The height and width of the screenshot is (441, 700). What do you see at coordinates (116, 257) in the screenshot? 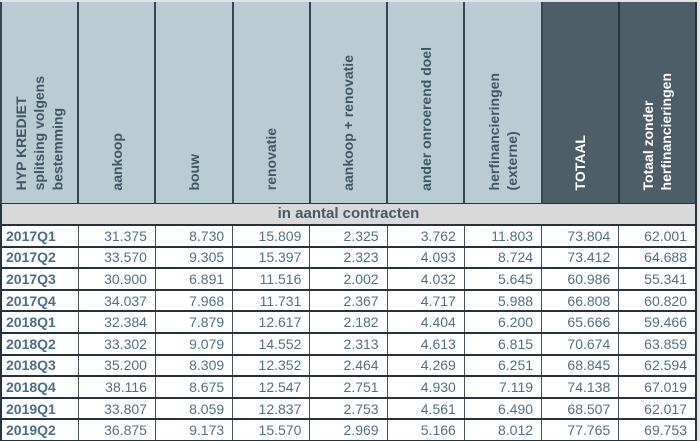
I see `data-cell: 33.570` at bounding box center [116, 257].